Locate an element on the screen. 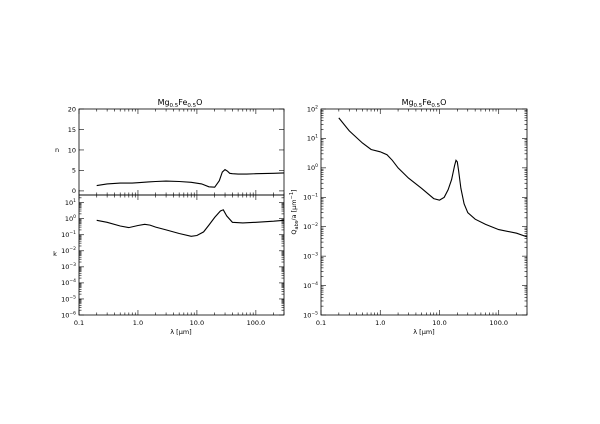 This screenshot has height=424, width=600. series-line-n is located at coordinates (190, 178).